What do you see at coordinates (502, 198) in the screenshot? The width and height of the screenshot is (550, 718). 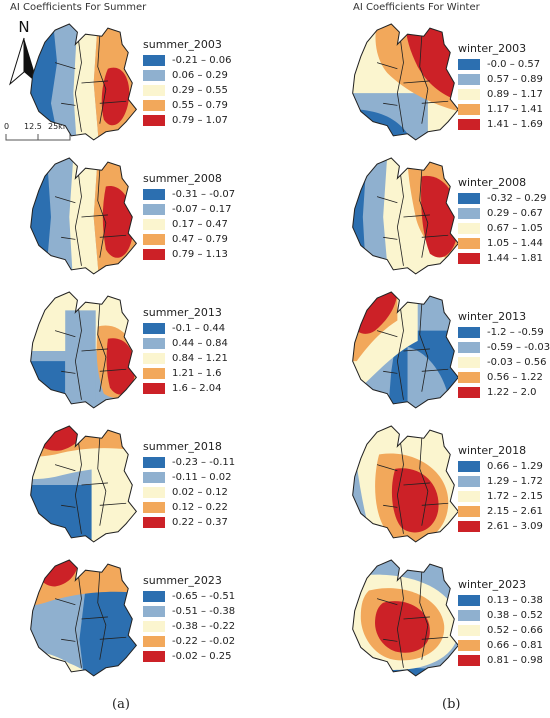 I see `legend-entry: -0.32 – 0.29` at bounding box center [502, 198].